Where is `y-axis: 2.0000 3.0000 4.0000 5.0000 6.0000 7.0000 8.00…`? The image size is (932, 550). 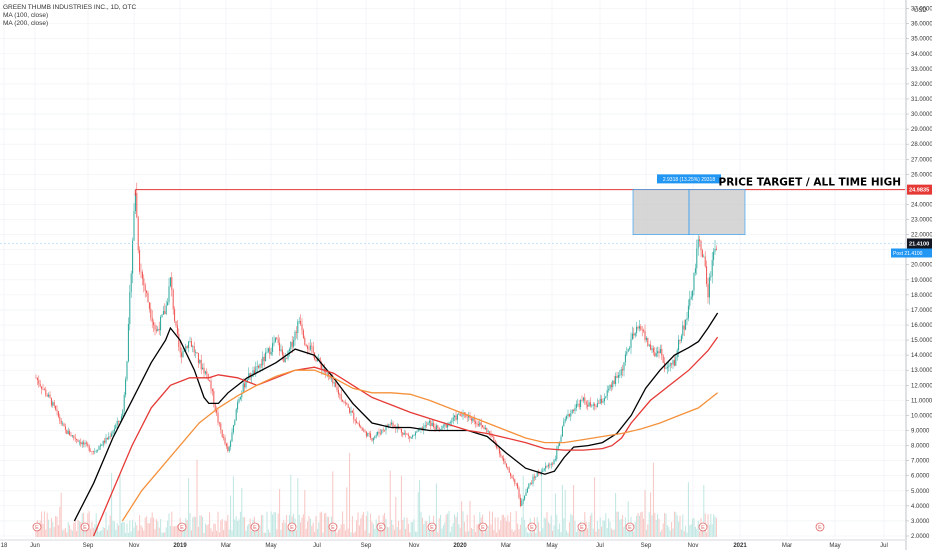 y-axis: 2.0000 3.0000 4.0000 5.0000 6.0000 7.0000 8.00… is located at coordinates (918, 275).